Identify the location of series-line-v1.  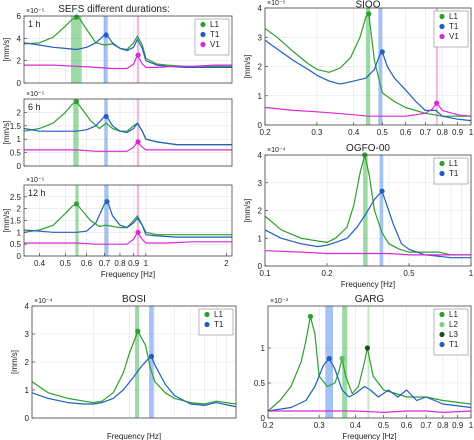
(368, 109).